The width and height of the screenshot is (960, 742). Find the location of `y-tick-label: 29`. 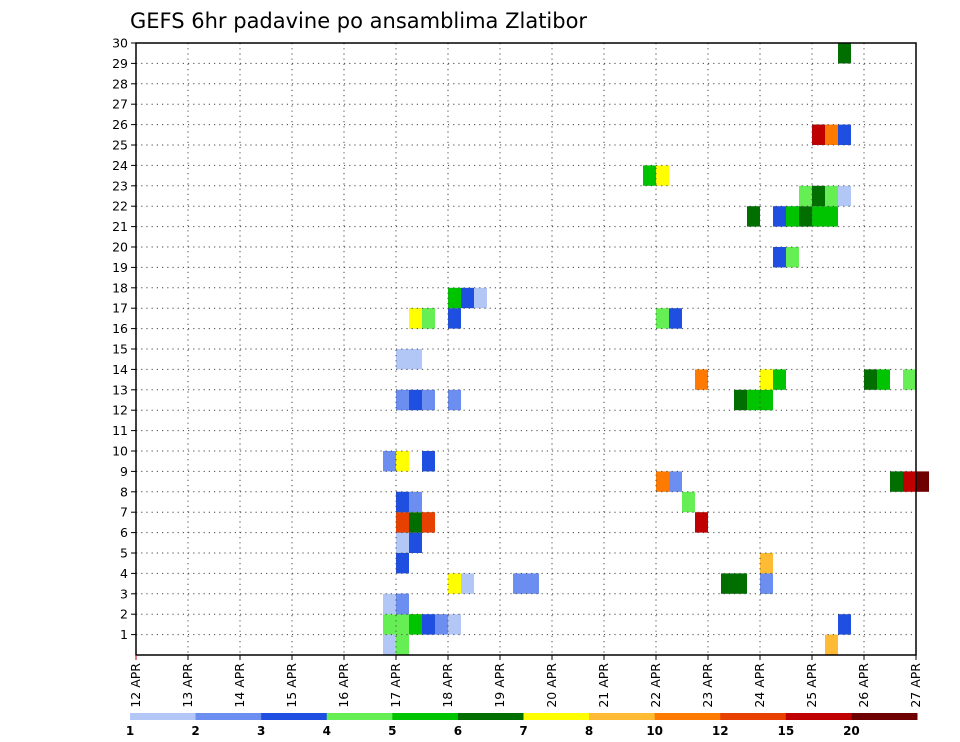

y-tick-label: 29 is located at coordinates (120, 63).